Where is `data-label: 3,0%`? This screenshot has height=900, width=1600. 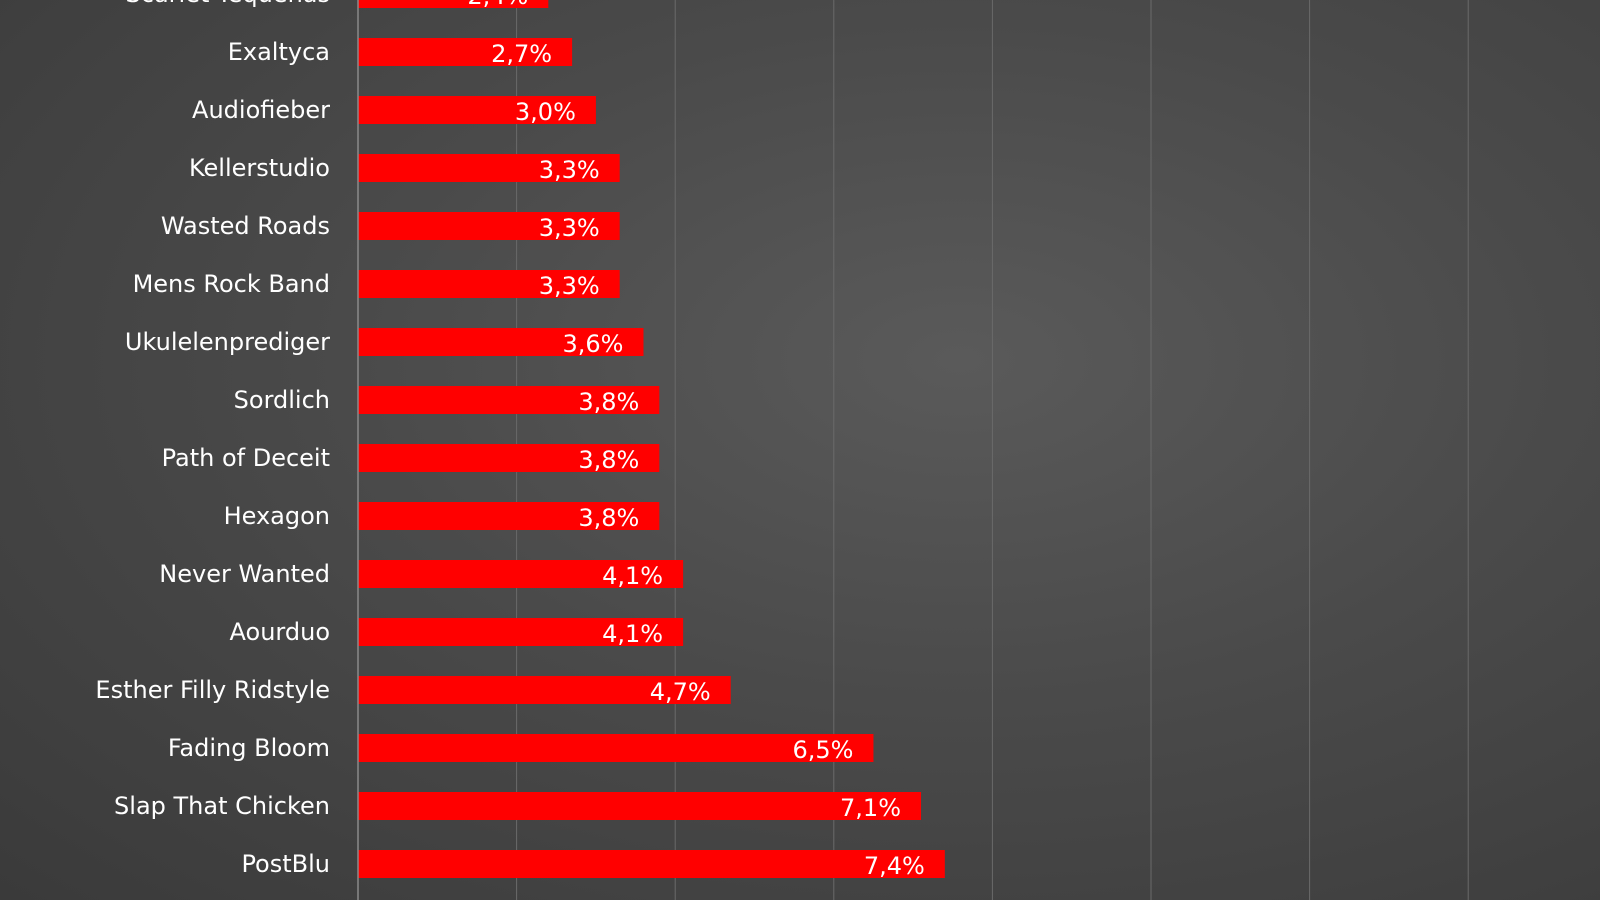
data-label: 3,0% is located at coordinates (545, 112).